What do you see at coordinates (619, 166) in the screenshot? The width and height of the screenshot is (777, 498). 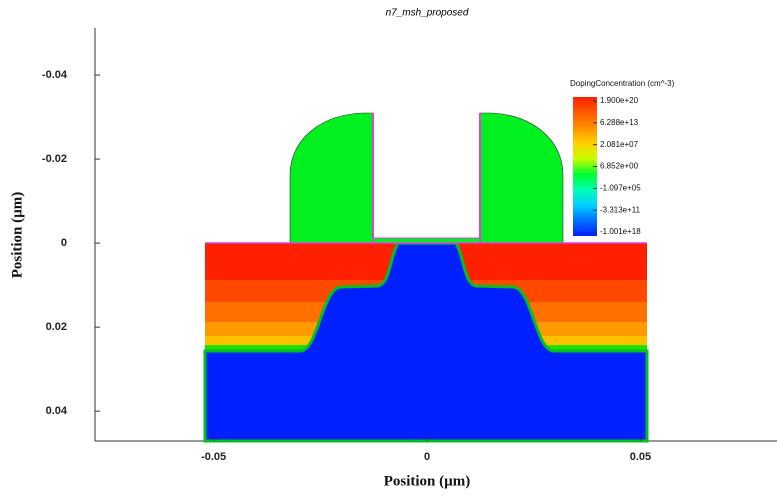 I see `colorbar-label: 6.852e+00` at bounding box center [619, 166].